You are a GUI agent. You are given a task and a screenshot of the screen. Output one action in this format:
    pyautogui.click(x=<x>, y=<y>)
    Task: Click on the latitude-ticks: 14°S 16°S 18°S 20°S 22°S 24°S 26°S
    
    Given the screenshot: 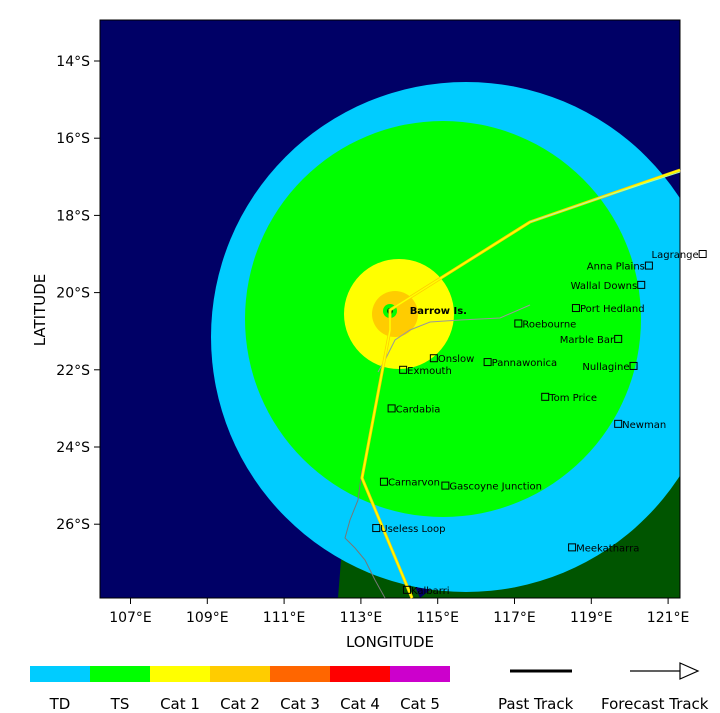 What is the action you would take?
    pyautogui.click(x=78, y=293)
    